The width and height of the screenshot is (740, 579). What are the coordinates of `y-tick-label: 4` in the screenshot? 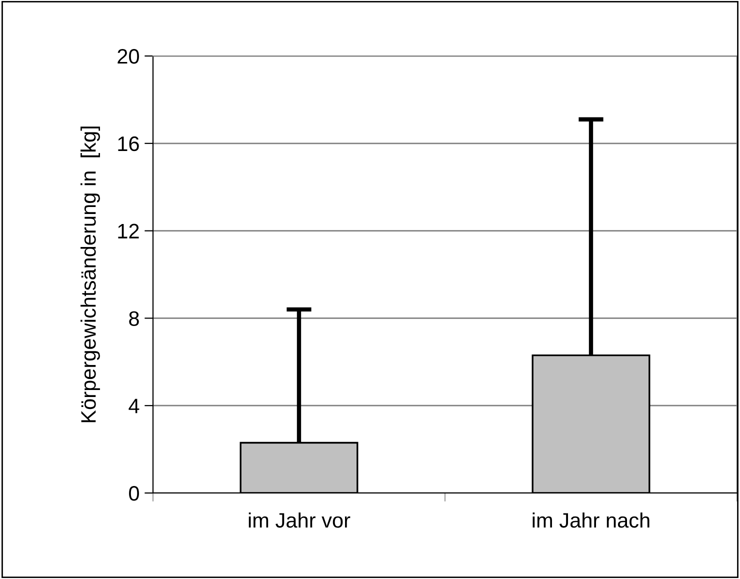 It's located at (134, 406).